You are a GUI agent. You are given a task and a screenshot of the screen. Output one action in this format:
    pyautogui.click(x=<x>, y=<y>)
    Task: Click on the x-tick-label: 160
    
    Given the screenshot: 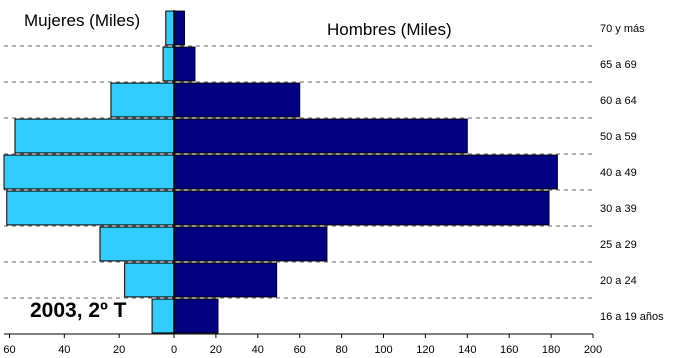 What is the action you would take?
    pyautogui.click(x=509, y=350)
    